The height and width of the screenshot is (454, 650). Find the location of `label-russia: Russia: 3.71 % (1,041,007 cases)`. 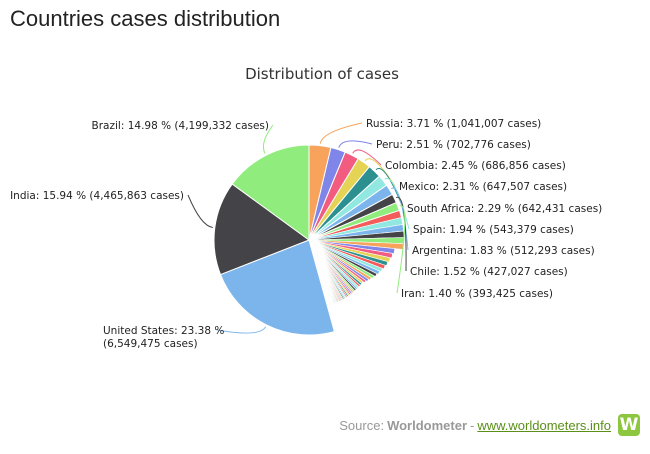

label-russia: Russia: 3.71 % (1,041,007 cases) is located at coordinates (453, 124).